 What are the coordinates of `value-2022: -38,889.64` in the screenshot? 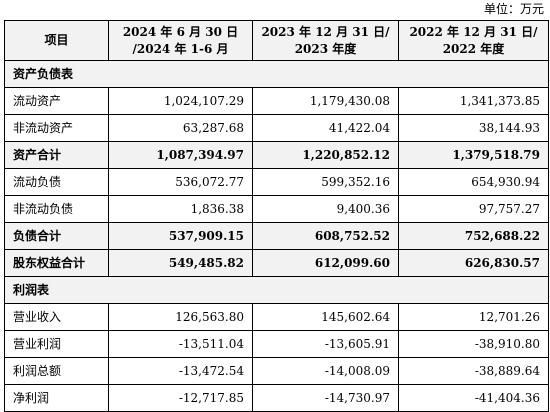 It's located at (473, 371).